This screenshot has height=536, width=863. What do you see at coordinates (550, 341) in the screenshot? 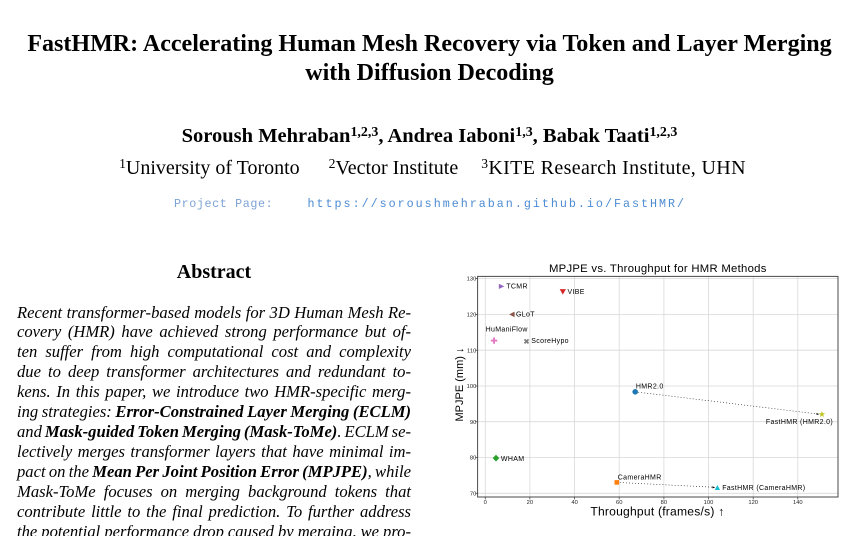
I see `svg-text: ScoreHypo` at bounding box center [550, 341].